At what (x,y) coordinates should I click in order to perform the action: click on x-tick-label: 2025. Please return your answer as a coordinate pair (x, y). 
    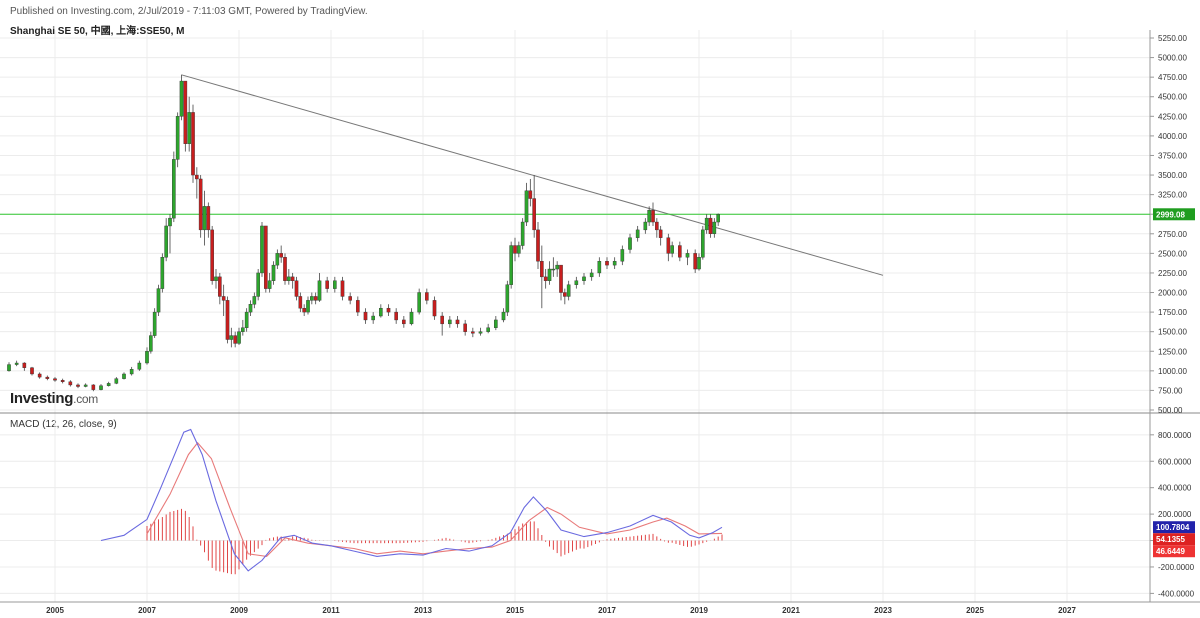
    Looking at the image, I should click on (975, 610).